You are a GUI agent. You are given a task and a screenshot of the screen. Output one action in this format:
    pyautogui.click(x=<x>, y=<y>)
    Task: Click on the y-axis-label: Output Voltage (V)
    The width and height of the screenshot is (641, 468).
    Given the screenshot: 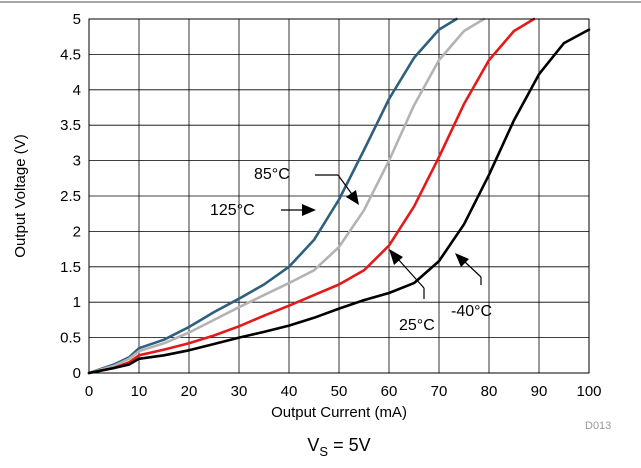 What is the action you would take?
    pyautogui.click(x=20, y=195)
    